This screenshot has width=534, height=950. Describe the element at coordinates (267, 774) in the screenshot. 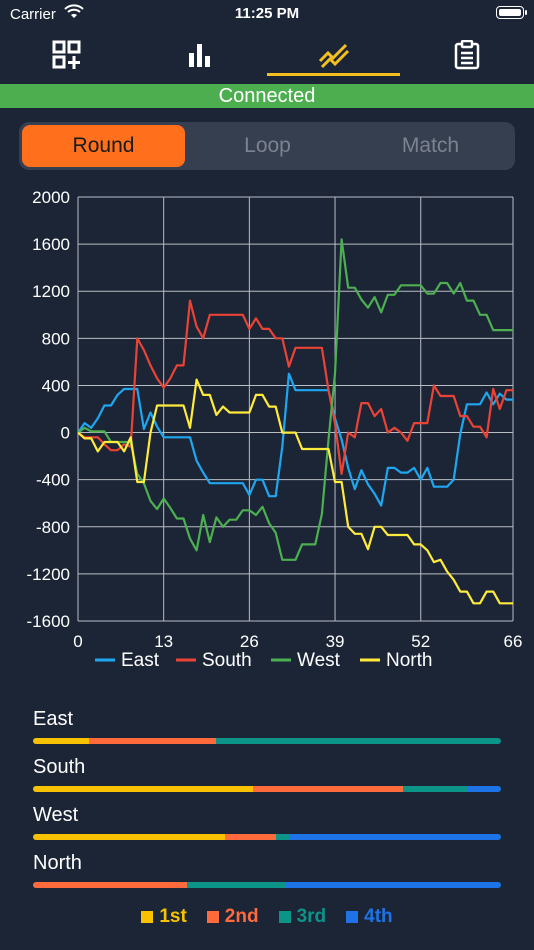

I see `placement-row-south: South` at that location.